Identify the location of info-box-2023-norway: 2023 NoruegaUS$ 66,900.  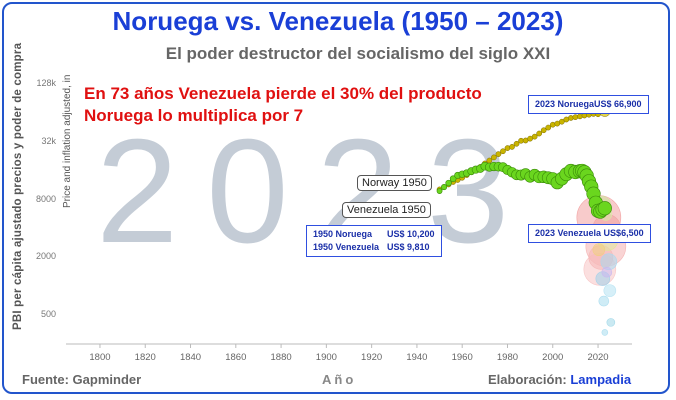
(588, 104).